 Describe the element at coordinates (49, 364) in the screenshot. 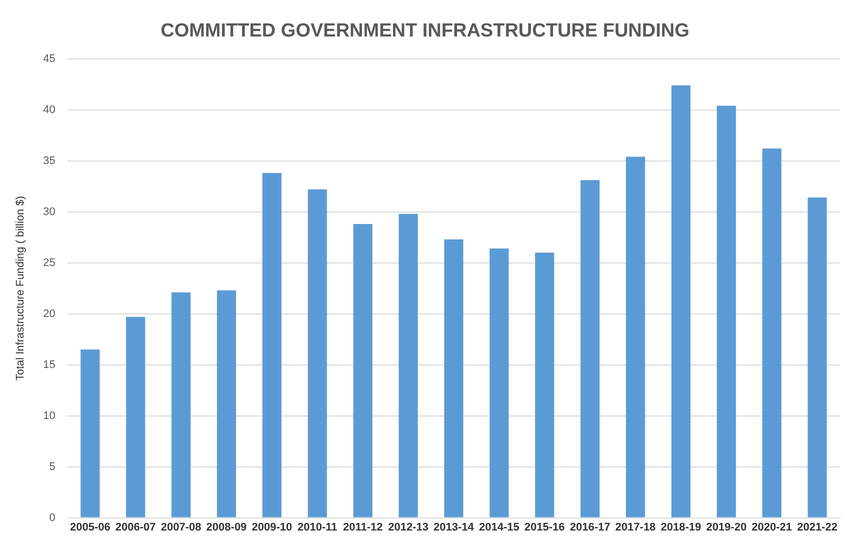

I see `y-tick-label: 15` at that location.